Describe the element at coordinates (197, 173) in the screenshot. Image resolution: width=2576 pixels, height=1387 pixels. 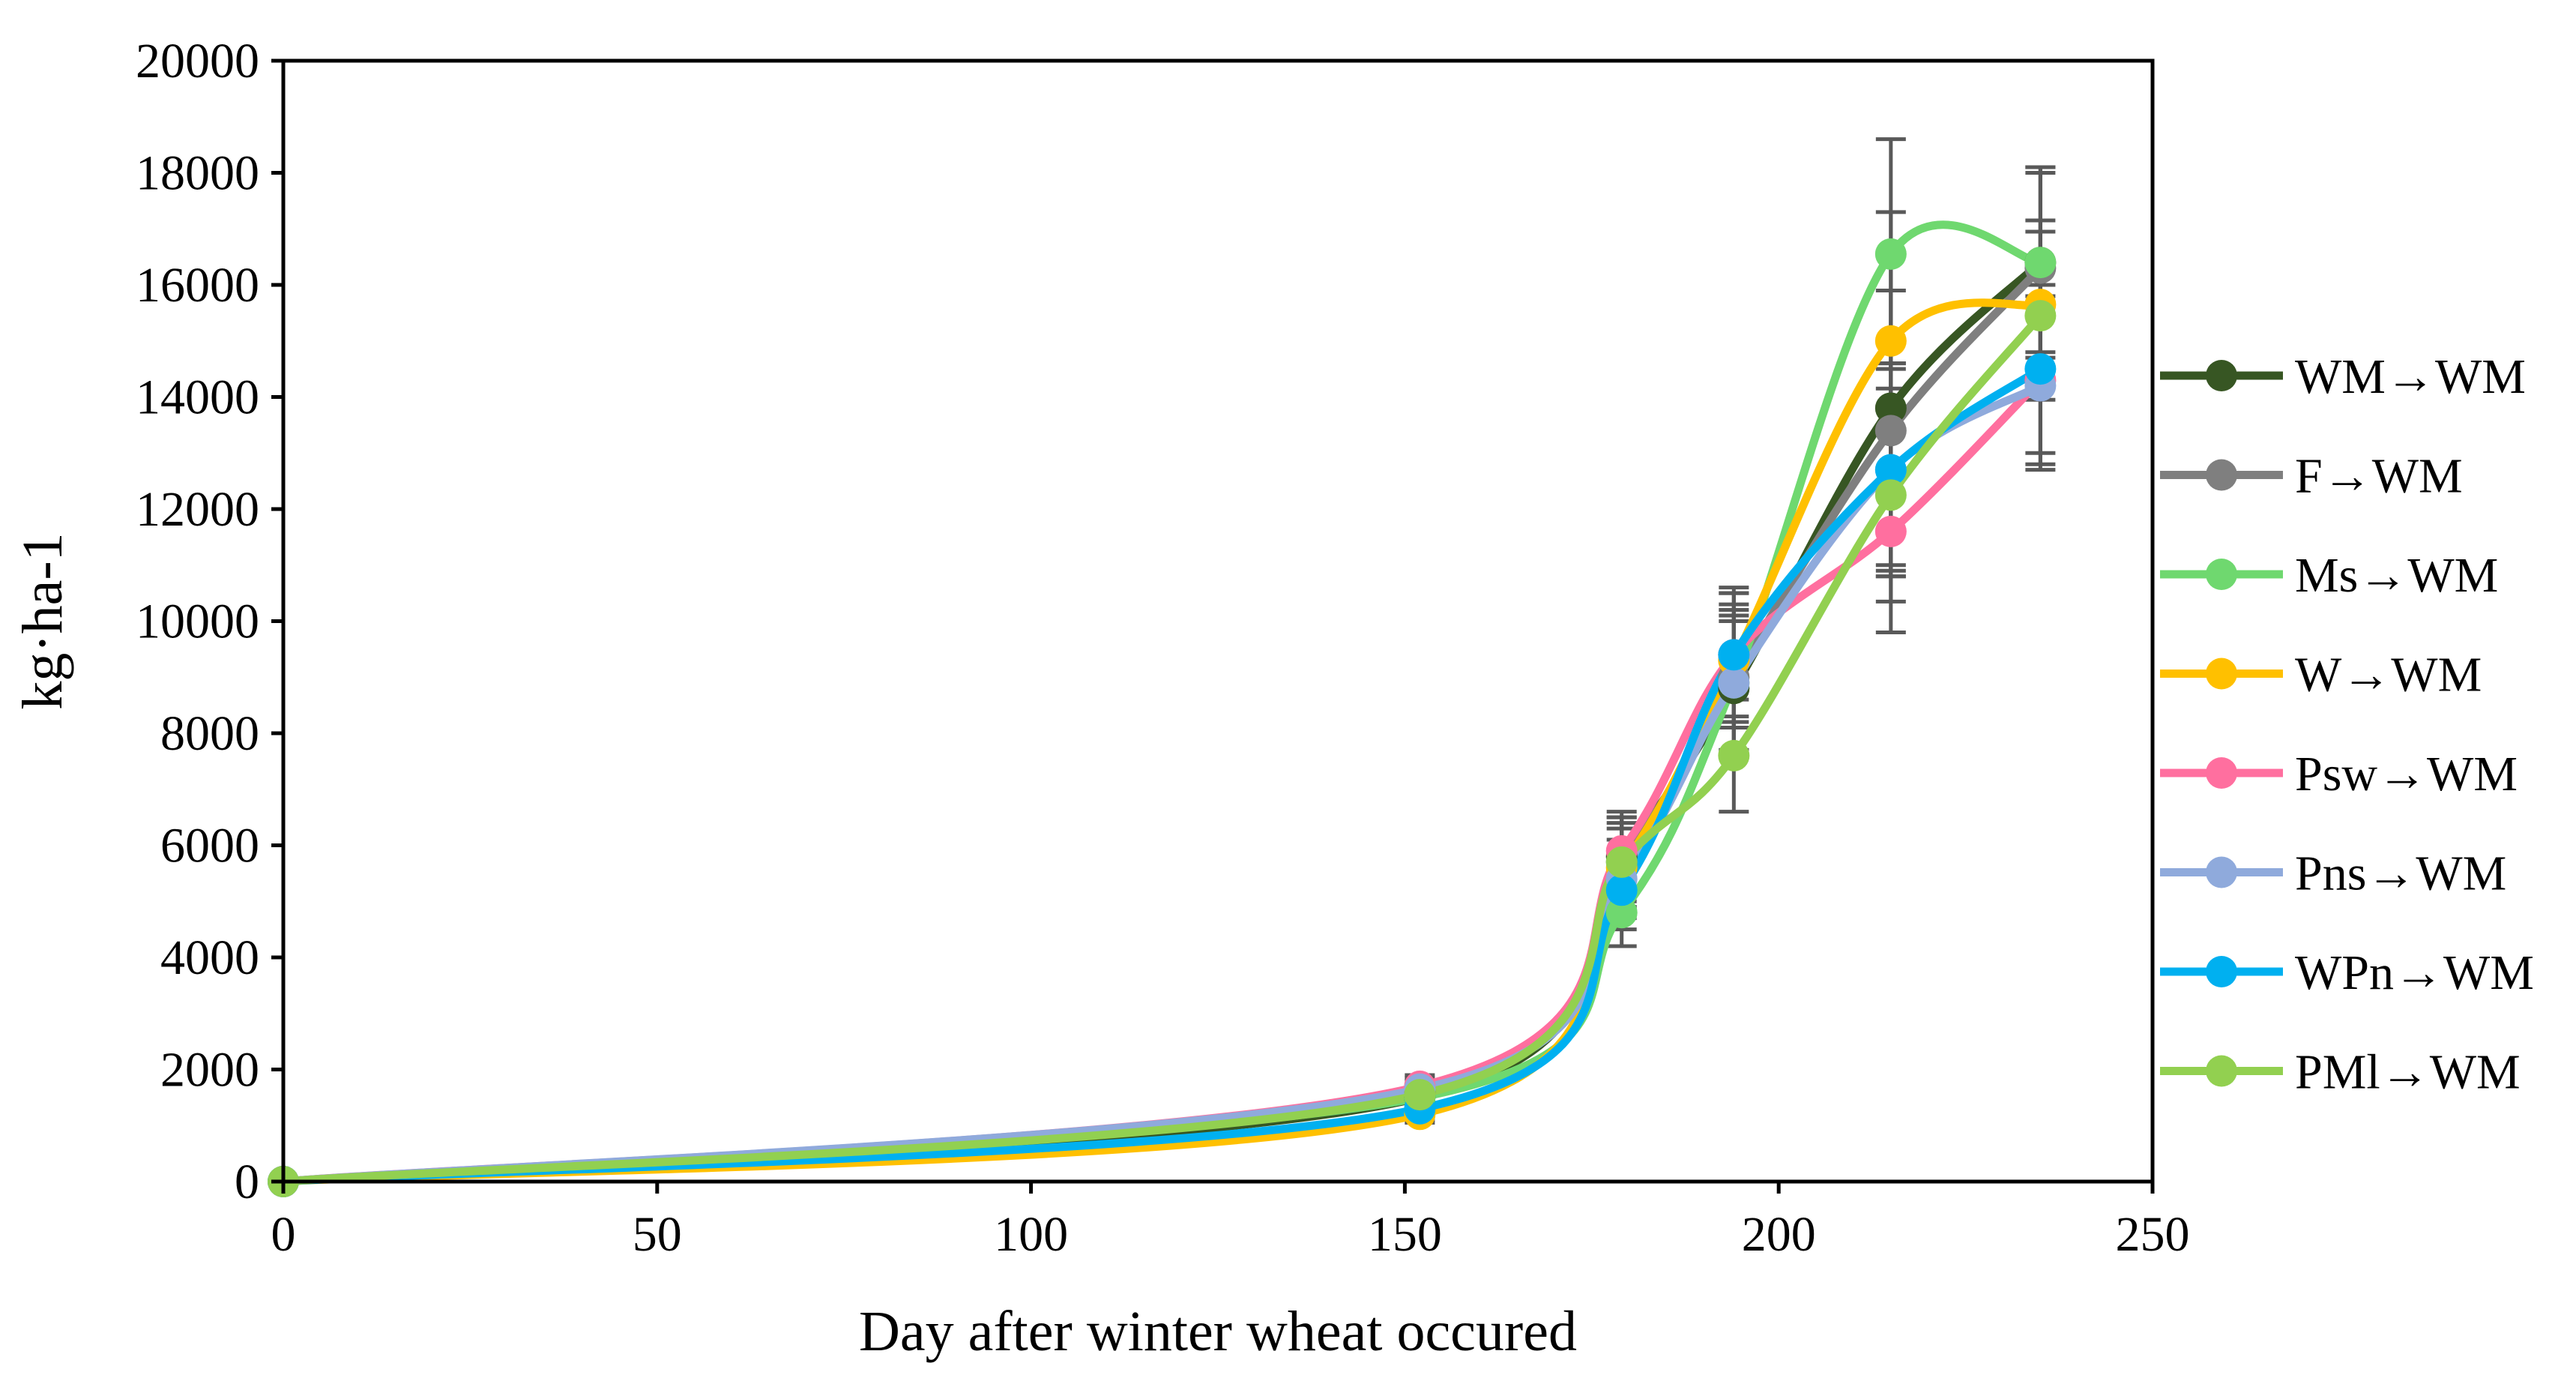
I see `y-tick-label: 18000` at that location.